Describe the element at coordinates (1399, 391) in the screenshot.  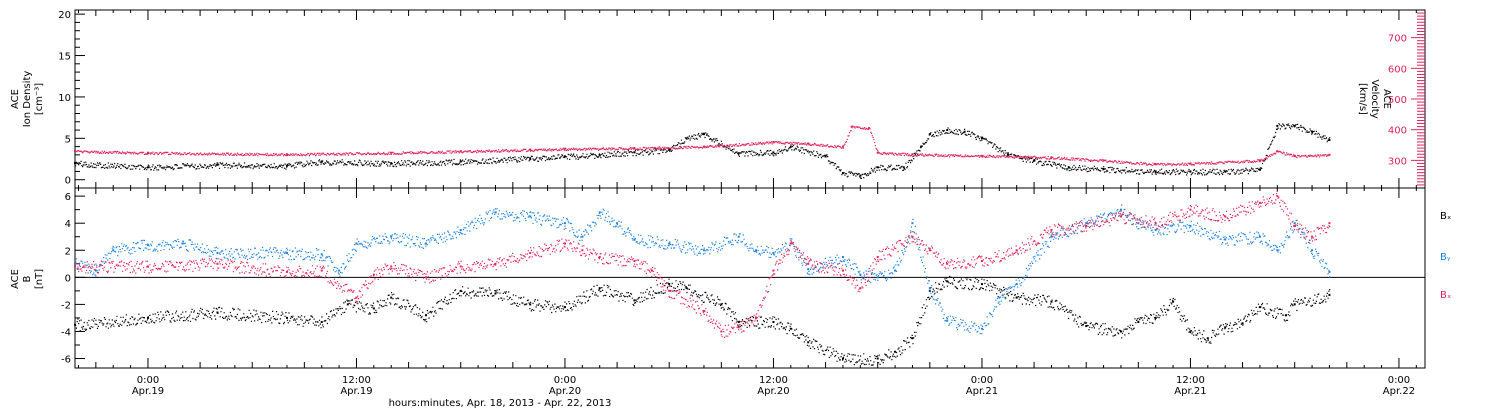
I see `x-tick-day-6: Apr.22` at that location.